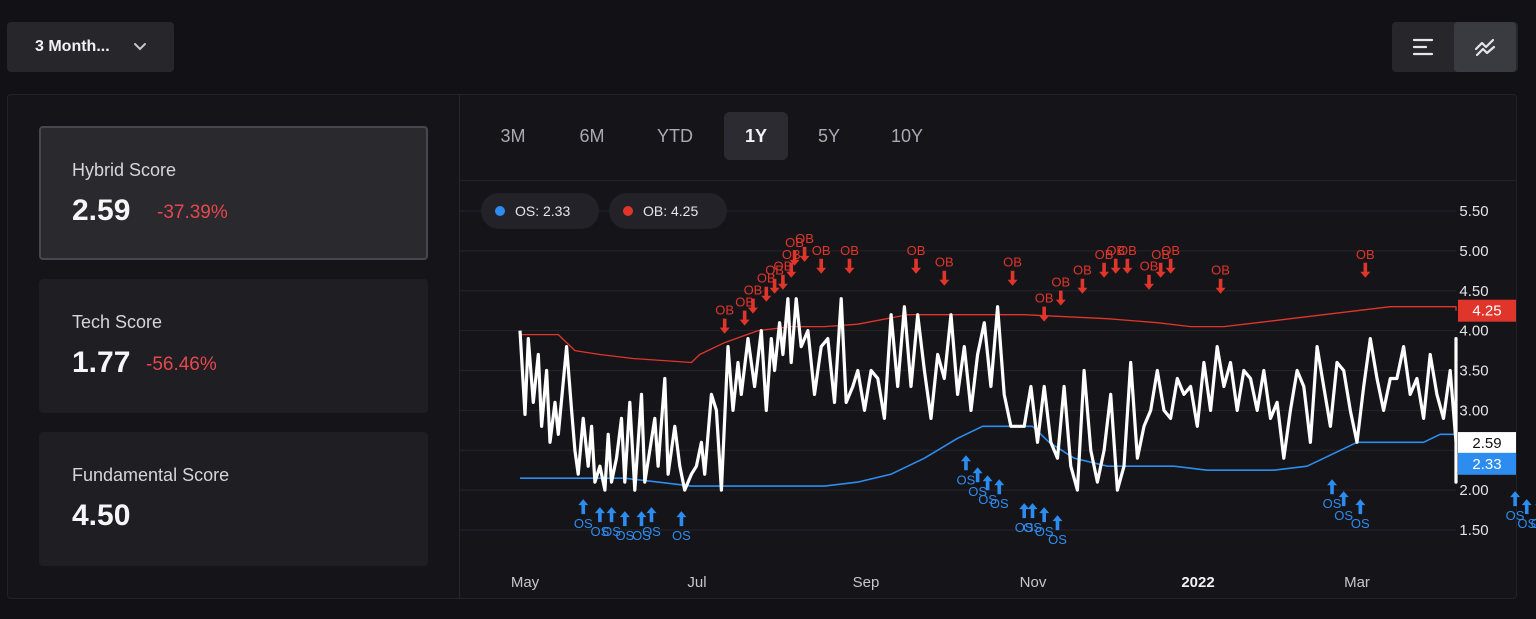  Describe the element at coordinates (500, 211) in the screenshot. I see `legend-os-dot` at that location.